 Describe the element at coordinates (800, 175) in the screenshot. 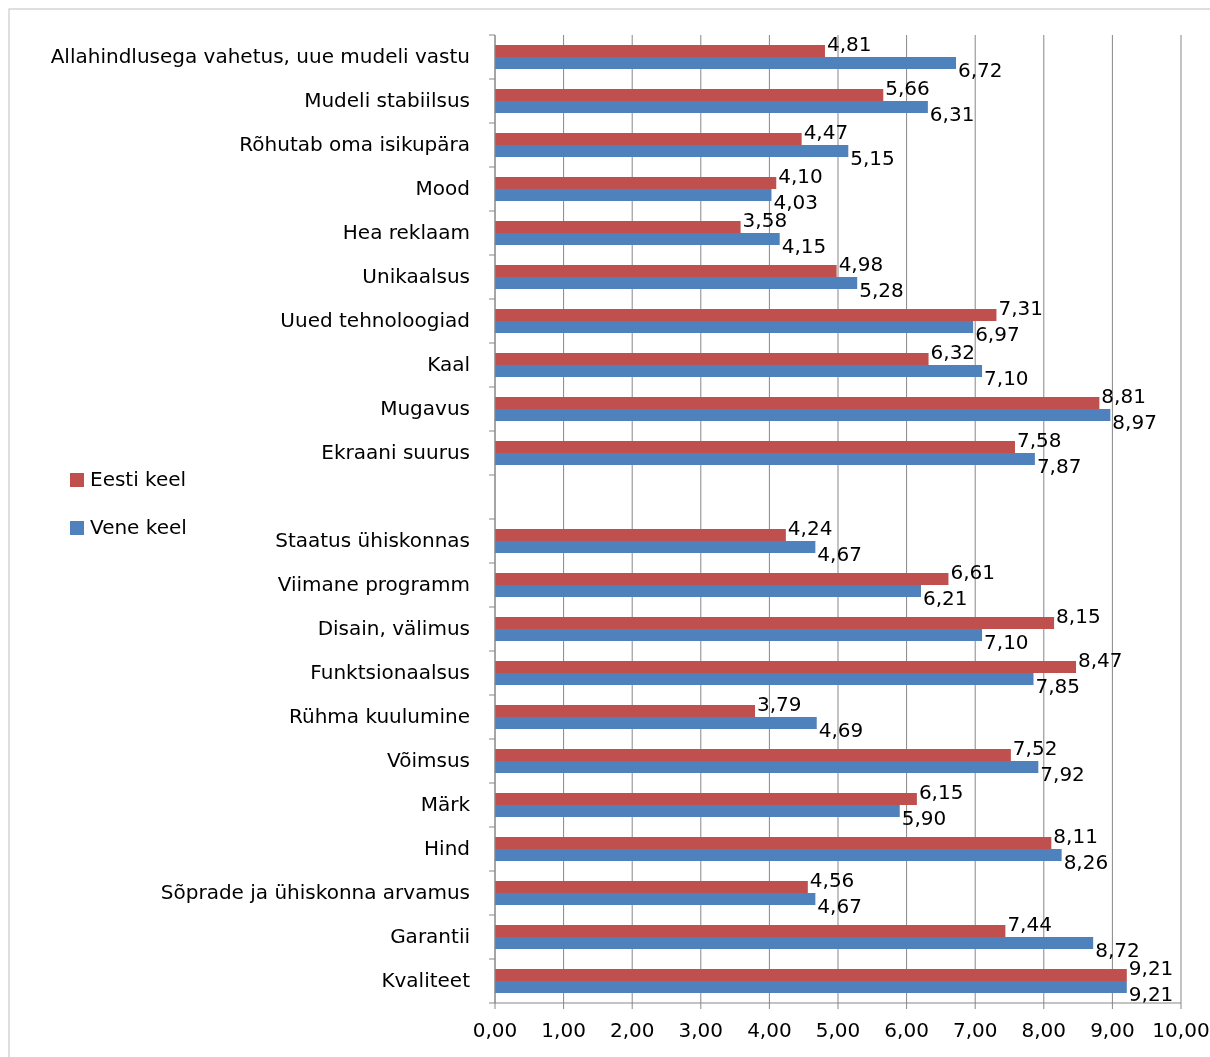

I see `data-label: 4,10` at that location.